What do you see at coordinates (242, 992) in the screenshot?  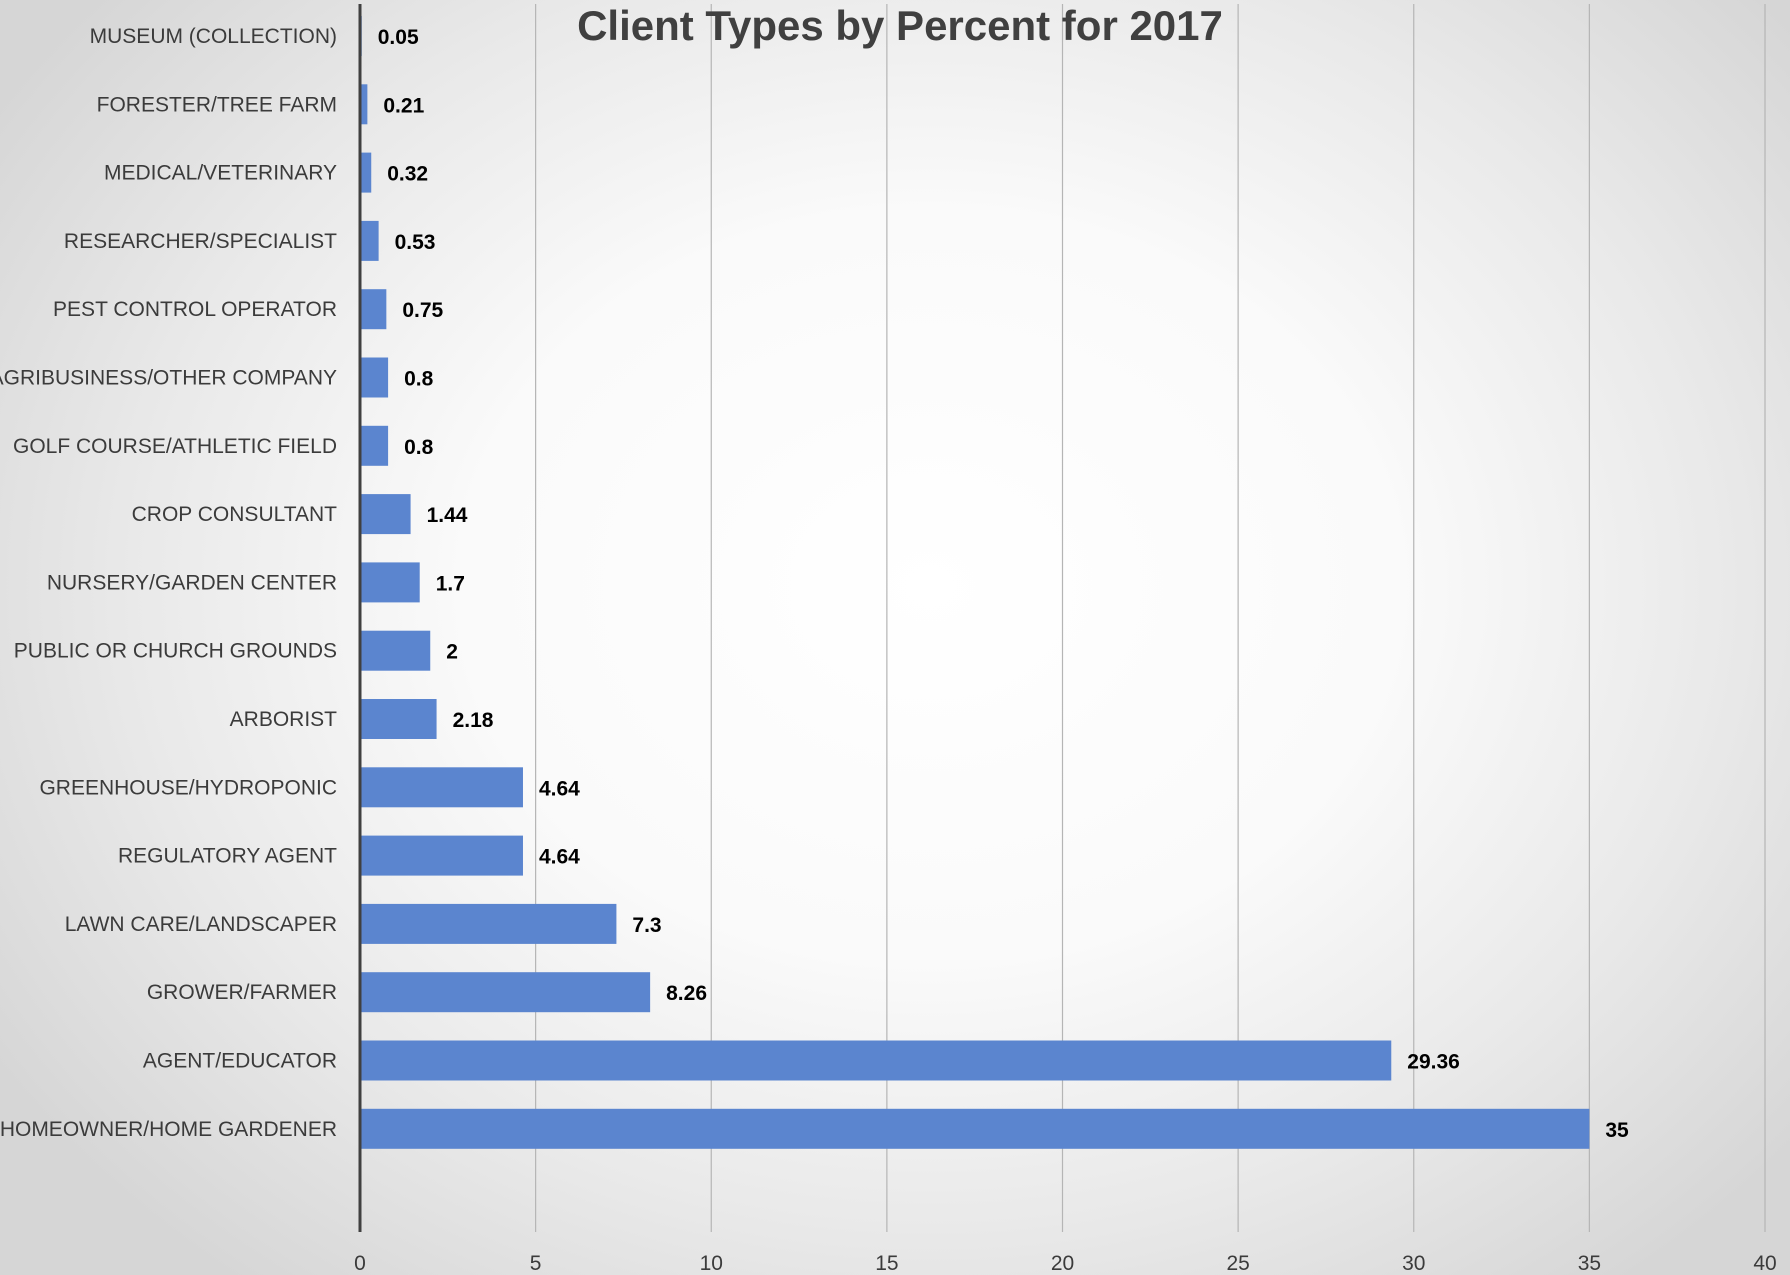 I see `category-label: GROWER/FARMER` at bounding box center [242, 992].